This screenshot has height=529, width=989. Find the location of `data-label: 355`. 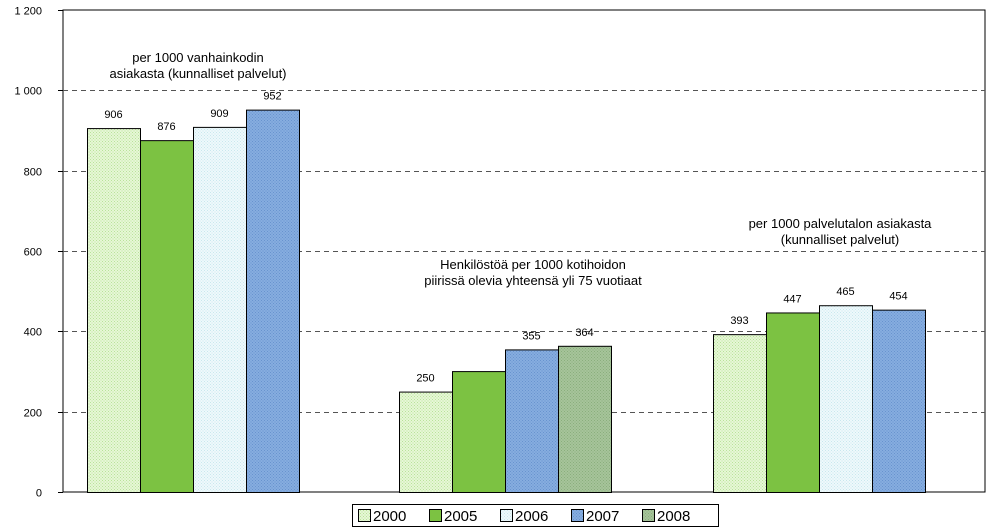

data-label: 355 is located at coordinates (531, 336).